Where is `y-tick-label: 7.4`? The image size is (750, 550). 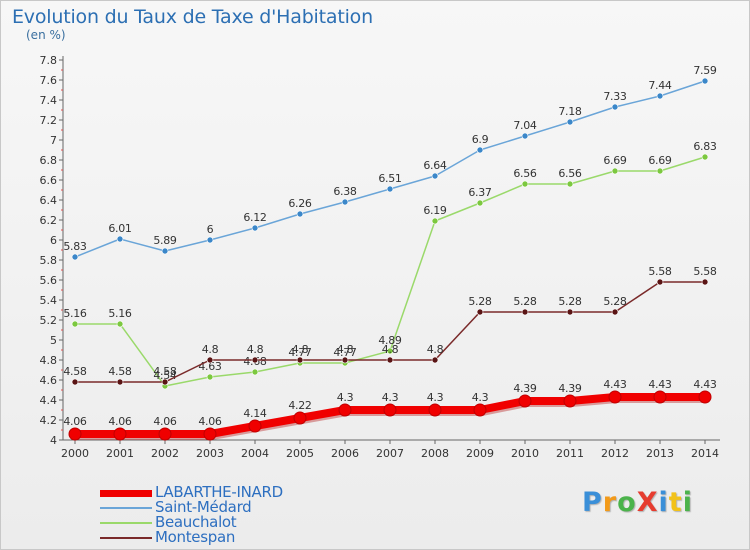
y-tick-label: 7.4 is located at coordinates (49, 100).